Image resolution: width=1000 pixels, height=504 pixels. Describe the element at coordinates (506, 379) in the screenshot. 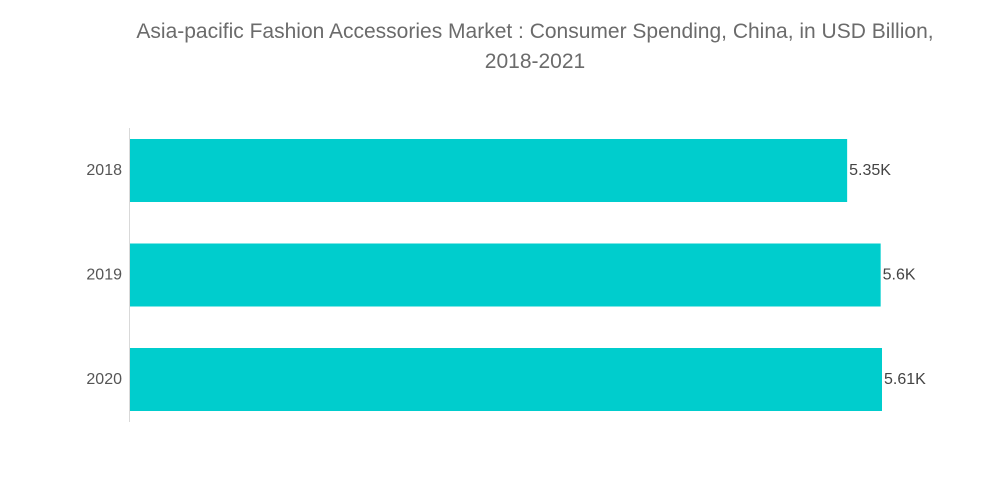

I see `bar-2020` at that location.